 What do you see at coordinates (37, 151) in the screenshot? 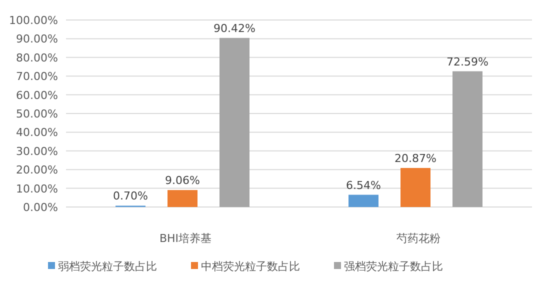
I see `y-tick-label: 30.00%` at bounding box center [37, 151].